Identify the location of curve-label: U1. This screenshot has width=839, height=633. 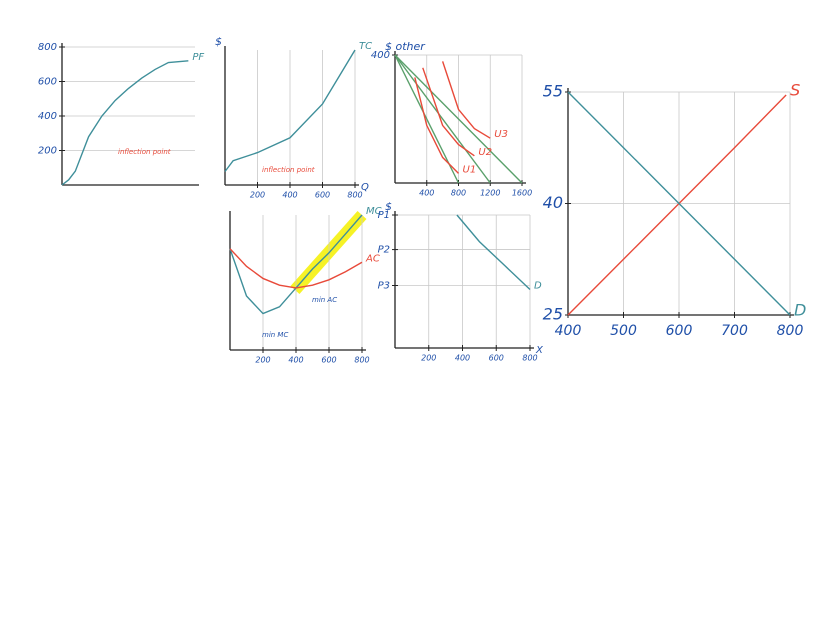
(470, 169).